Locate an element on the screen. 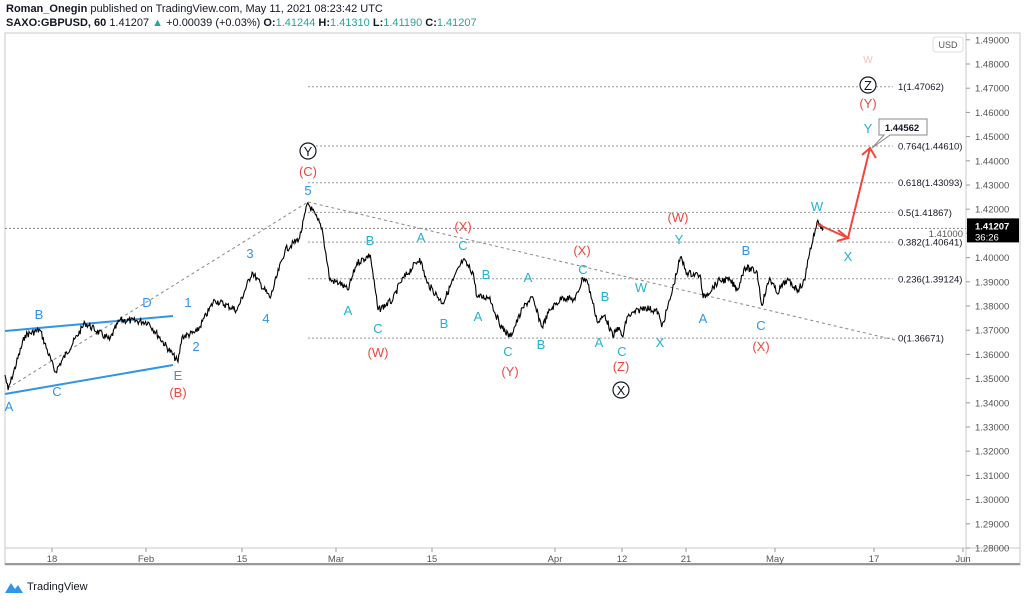 This screenshot has width=1024, height=602. wave-label: w is located at coordinates (867, 58).